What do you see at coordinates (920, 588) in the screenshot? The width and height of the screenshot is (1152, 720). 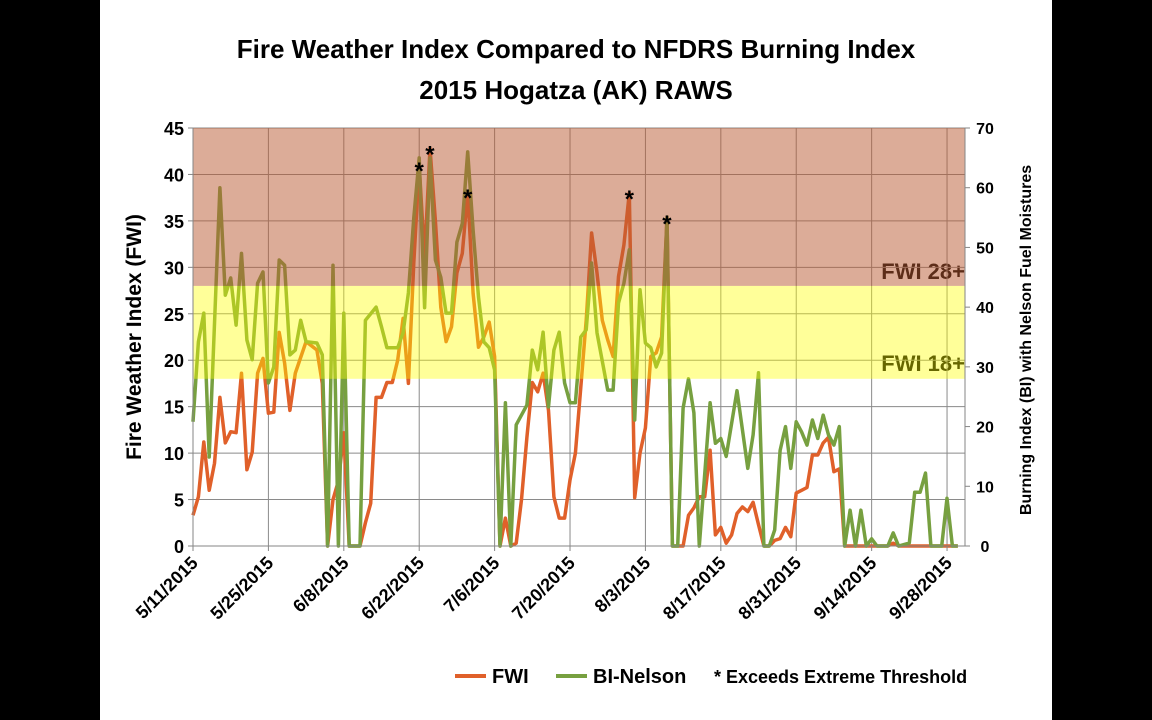 I see `x-tick-label: 9/28/2015` at bounding box center [920, 588].